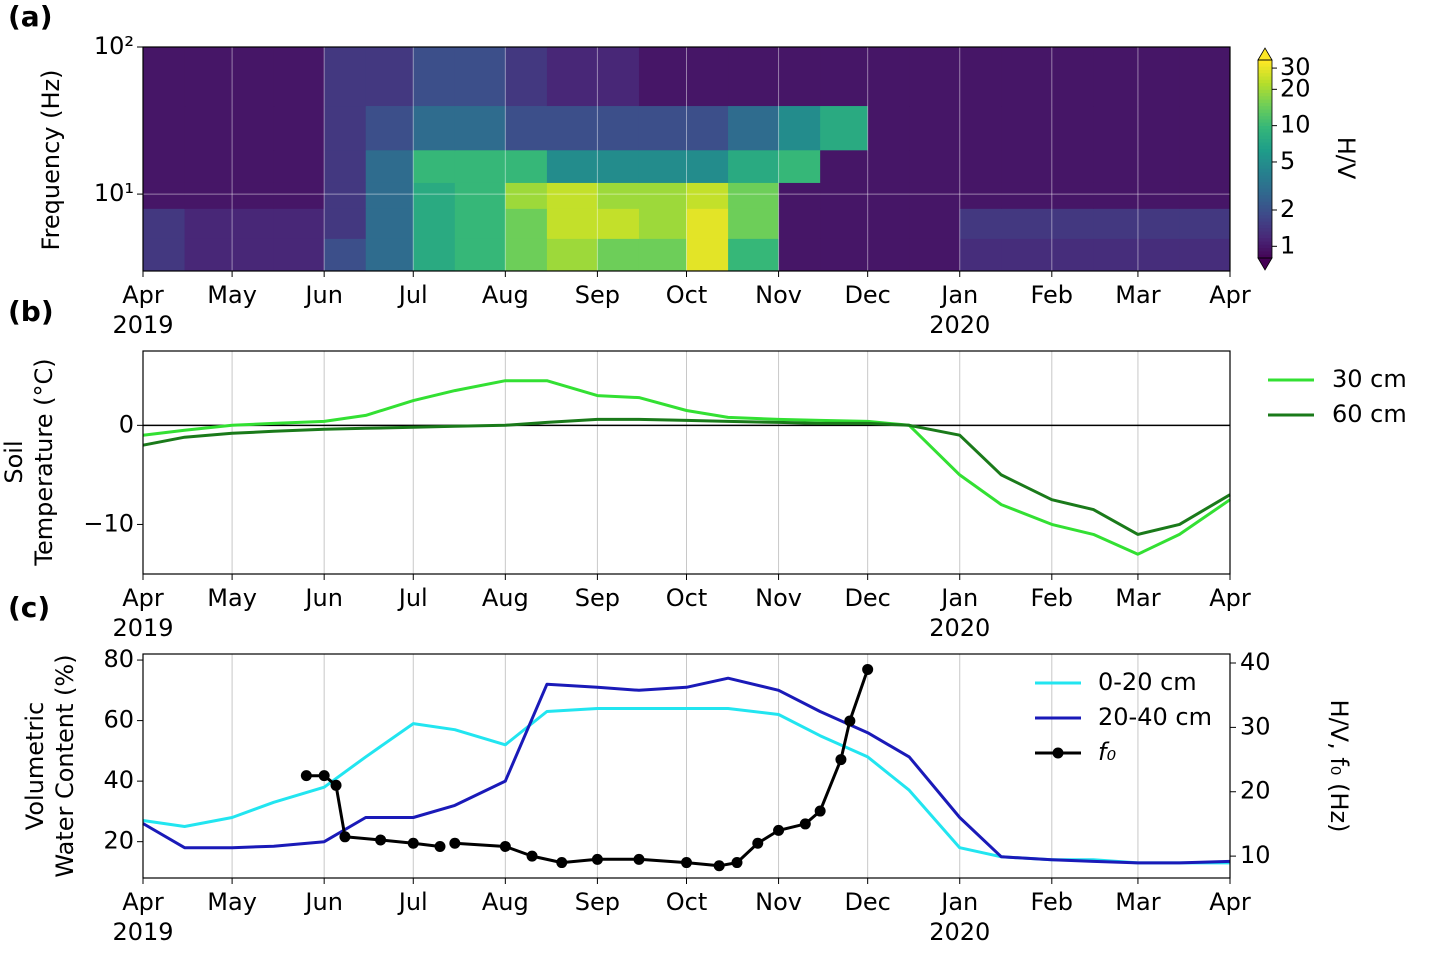  Describe the element at coordinates (505, 598) in the screenshot. I see `x-tick-label: Aug` at that location.